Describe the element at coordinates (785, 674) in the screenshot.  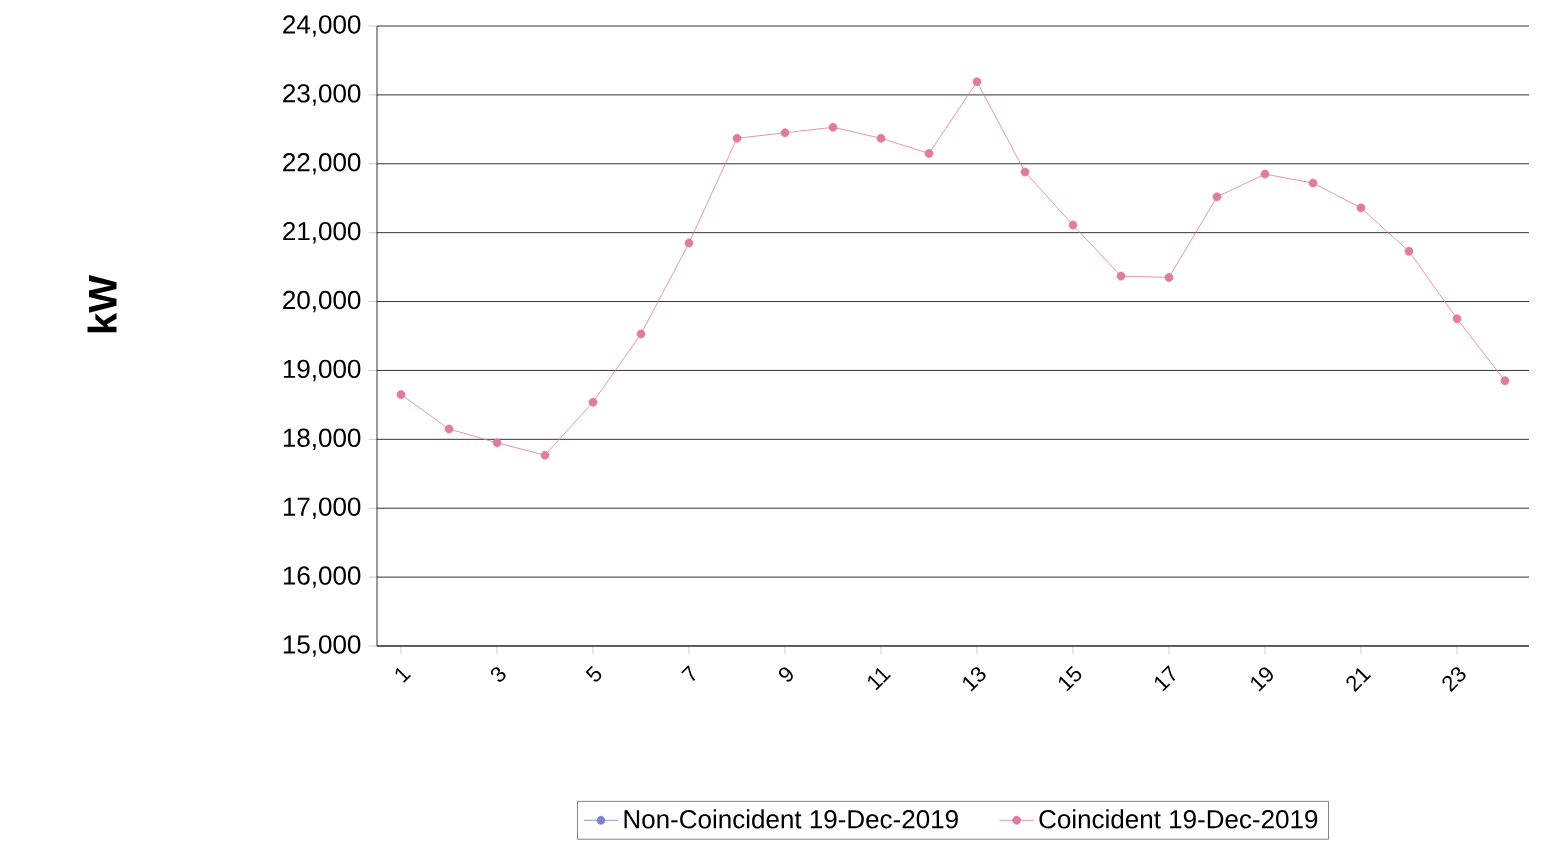
I see `x-tick-label: 9` at that location.